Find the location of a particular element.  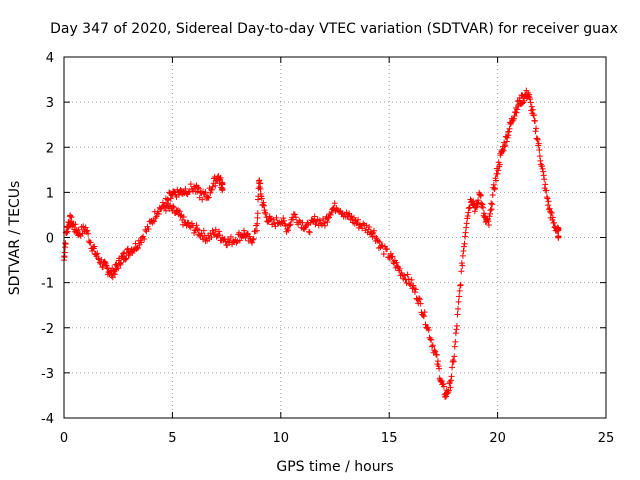

x-tick-label: 0 is located at coordinates (64, 438).